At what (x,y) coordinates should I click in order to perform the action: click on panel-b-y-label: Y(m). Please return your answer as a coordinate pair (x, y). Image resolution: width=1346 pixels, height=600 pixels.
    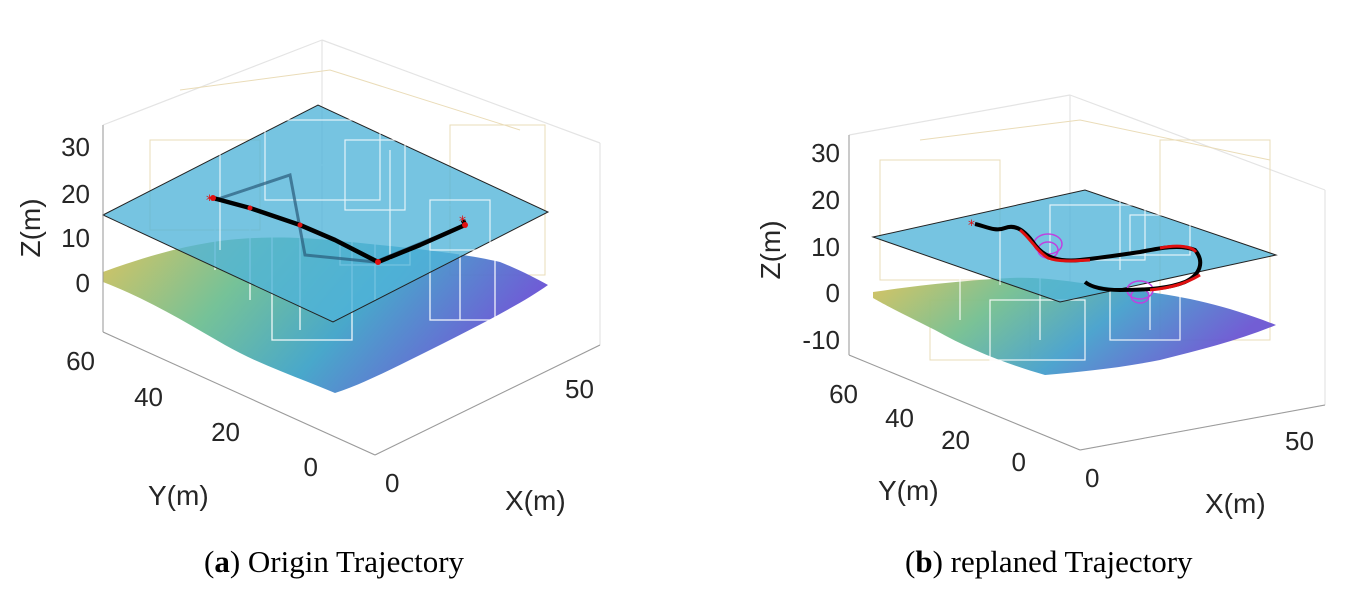
    Looking at the image, I should click on (908, 490).